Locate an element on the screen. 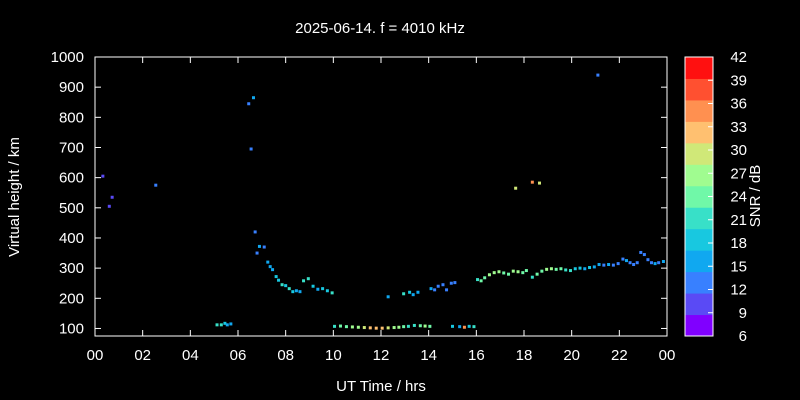 The height and width of the screenshot is (400, 800). x-tick-label: 04 is located at coordinates (190, 355).